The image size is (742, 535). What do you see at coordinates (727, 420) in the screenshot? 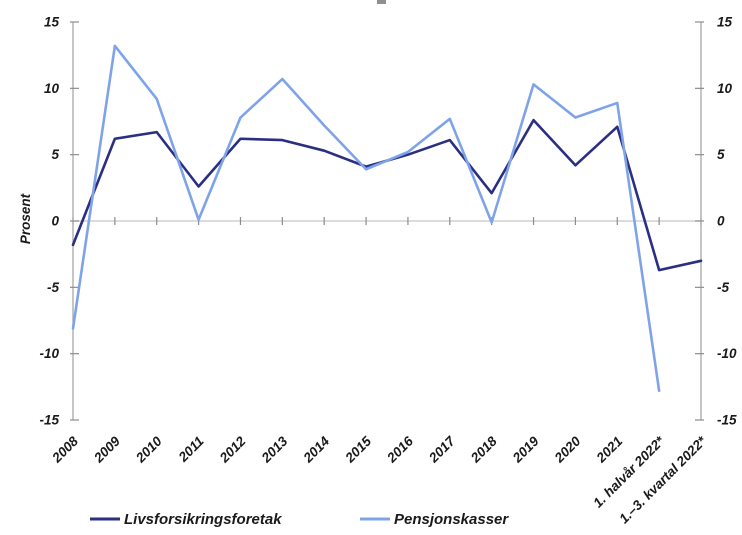
I see `right-y-axis-tick-label: -15` at bounding box center [727, 420].